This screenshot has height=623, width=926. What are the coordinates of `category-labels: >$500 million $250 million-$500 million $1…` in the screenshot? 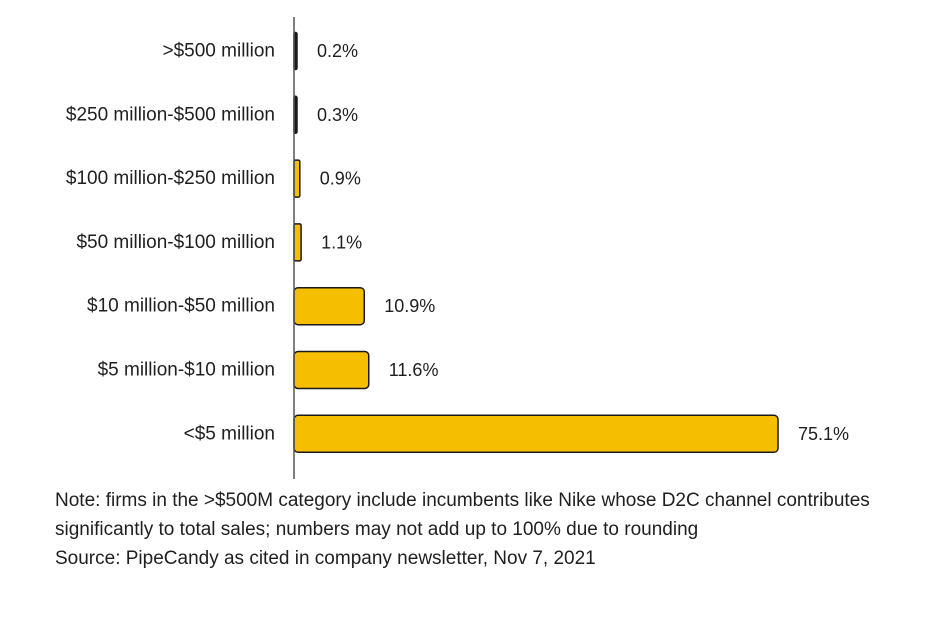 It's located at (170, 243).